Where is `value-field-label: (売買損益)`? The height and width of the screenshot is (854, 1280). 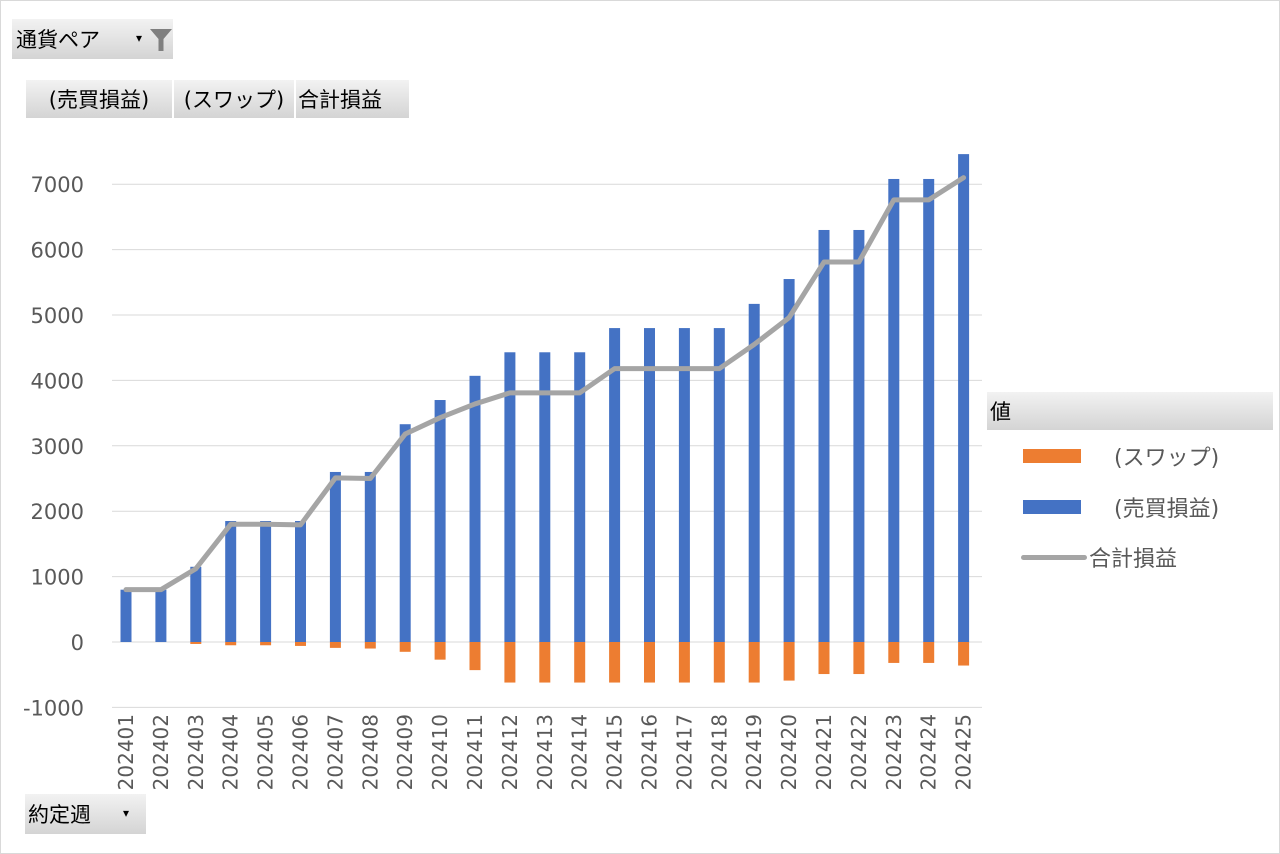
value-field-label: (売買損益) is located at coordinates (99, 100).